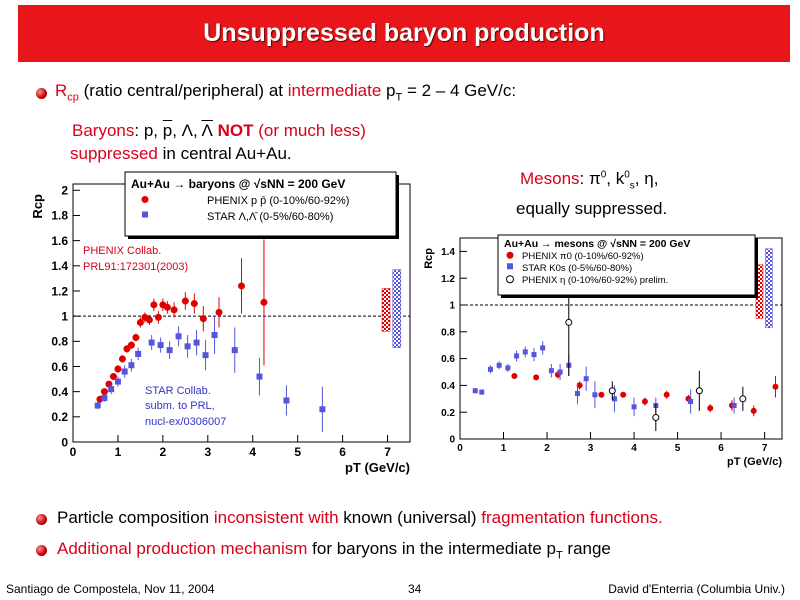 Image resolution: width=800 pixels, height=600 pixels. Describe the element at coordinates (572, 517) in the screenshot. I see `fragmentation-text: fragmentation functions.` at that location.